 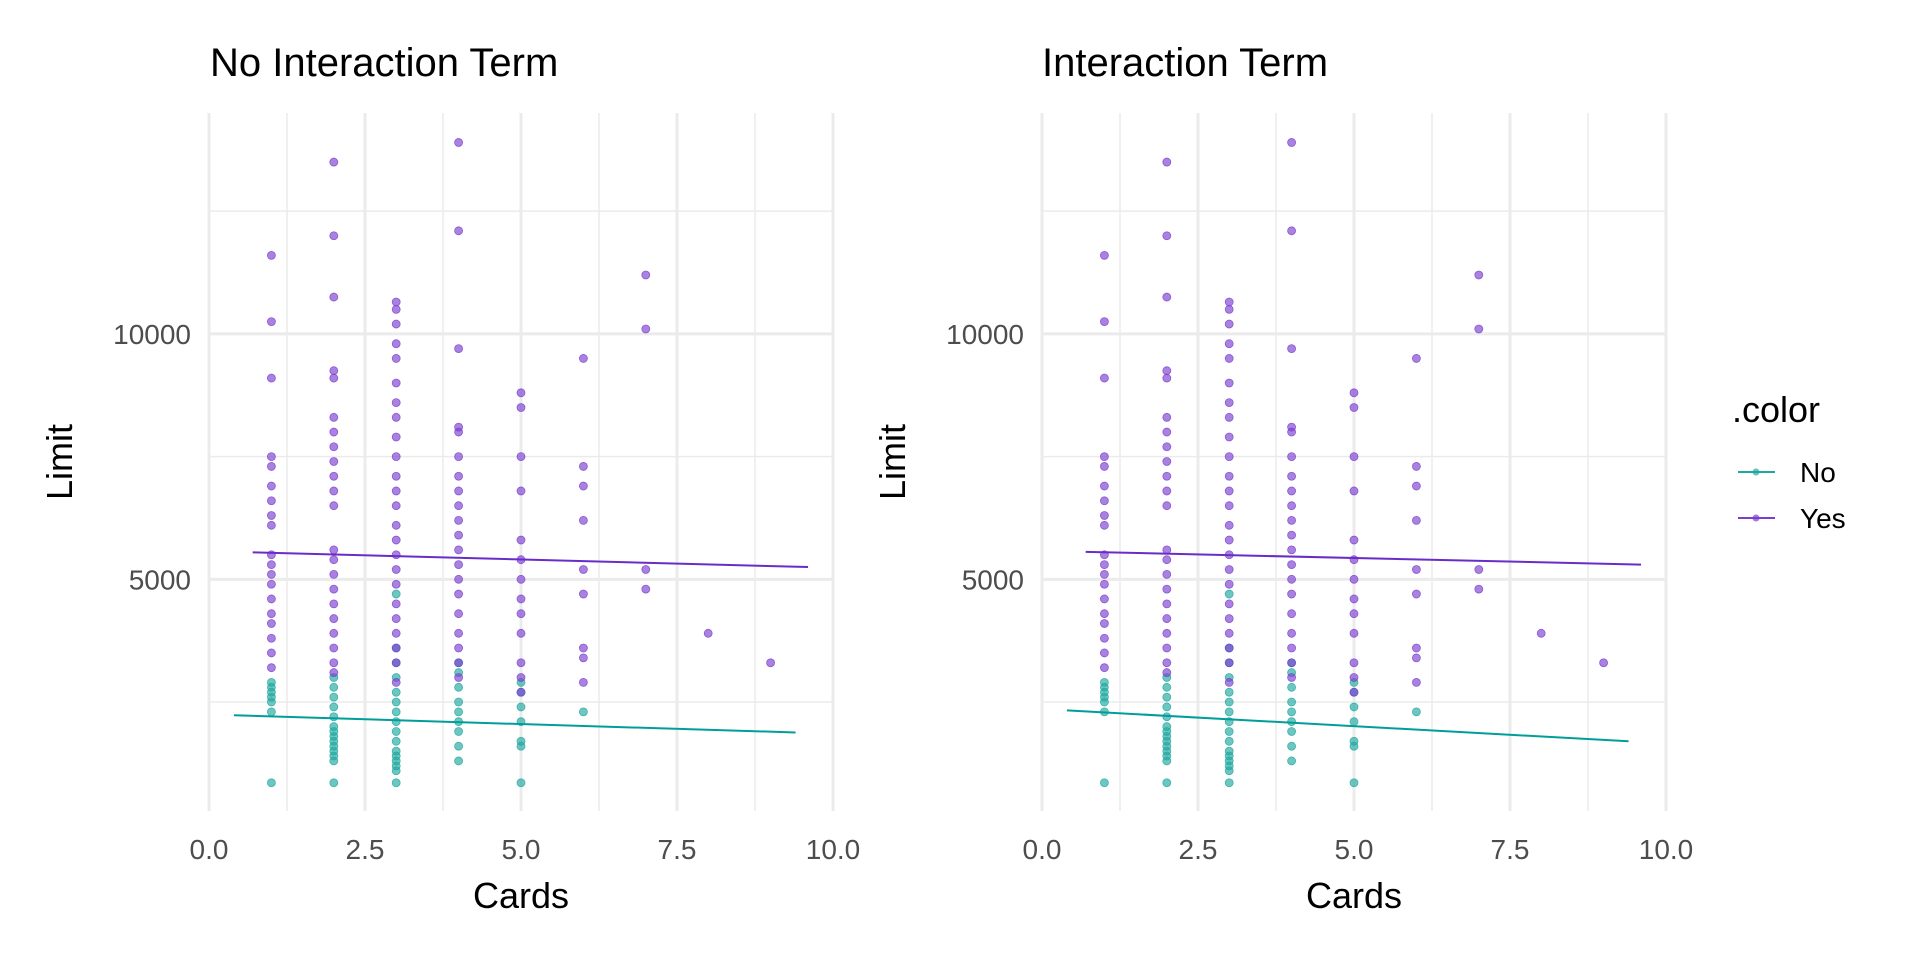 What do you see at coordinates (833, 849) in the screenshot?
I see `x-tick-label: 10.0` at bounding box center [833, 849].